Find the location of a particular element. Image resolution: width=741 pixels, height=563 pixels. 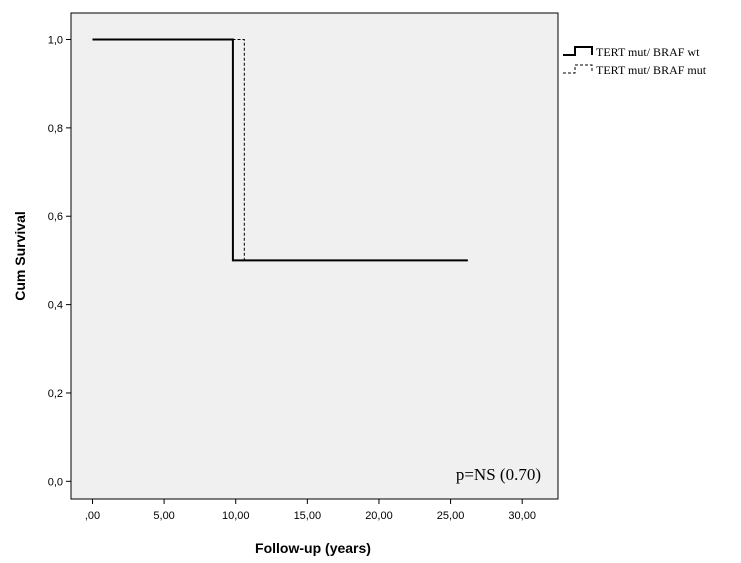

y-tick-label: 0,8 is located at coordinates (55, 129).